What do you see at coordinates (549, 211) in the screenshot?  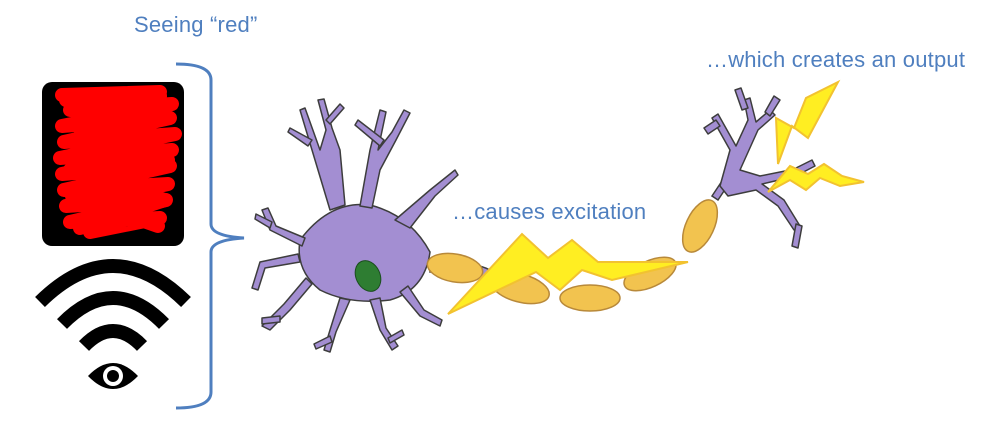 I see `label-causes-excitation: …causes excitation` at bounding box center [549, 211].